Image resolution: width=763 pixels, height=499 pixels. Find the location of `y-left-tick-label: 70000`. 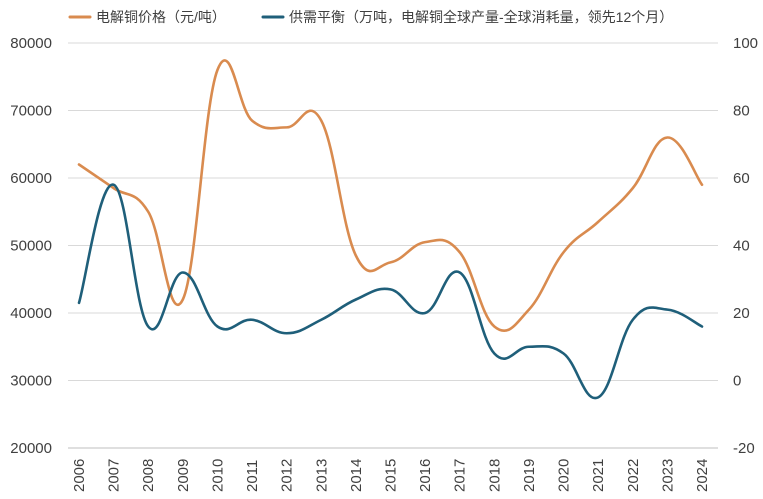

y-left-tick-label: 70000 is located at coordinates (31, 111).